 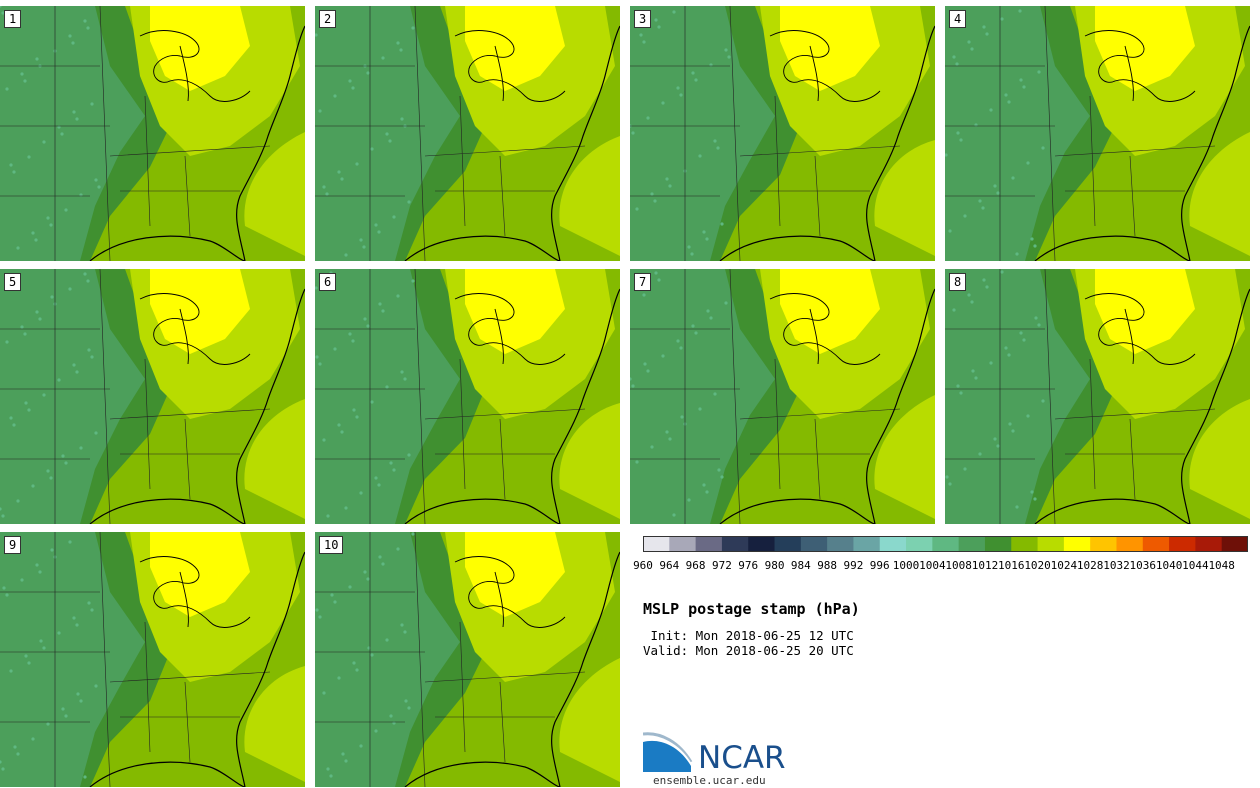 I want to click on member-label: 8, so click(x=958, y=282).